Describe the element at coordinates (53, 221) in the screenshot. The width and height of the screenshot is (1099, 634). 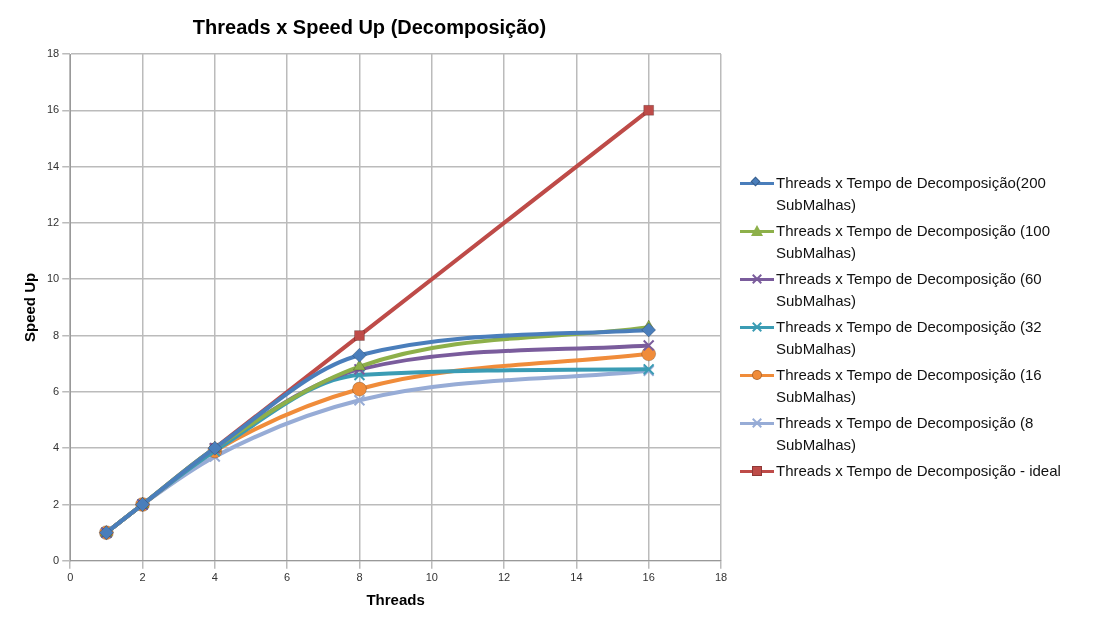
I see `y-tick-label: 12` at that location.